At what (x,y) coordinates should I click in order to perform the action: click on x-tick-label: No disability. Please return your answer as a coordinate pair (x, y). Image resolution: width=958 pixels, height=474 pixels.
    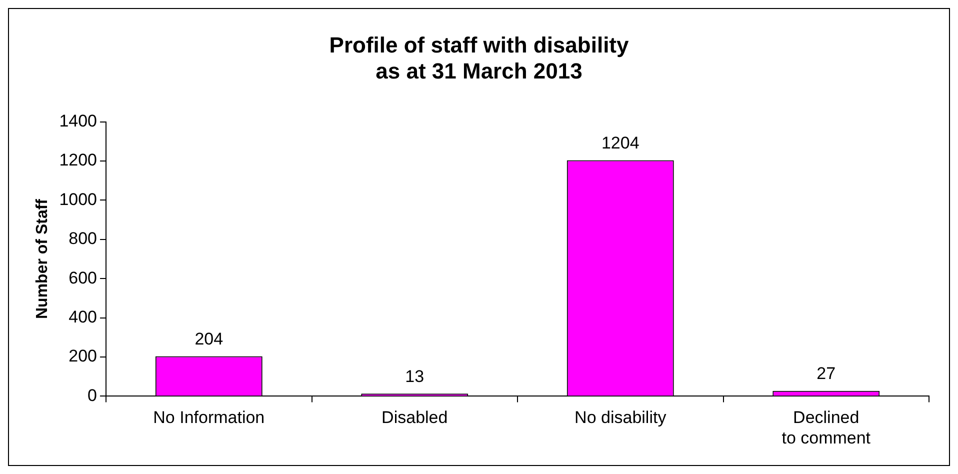
    Looking at the image, I should click on (620, 418).